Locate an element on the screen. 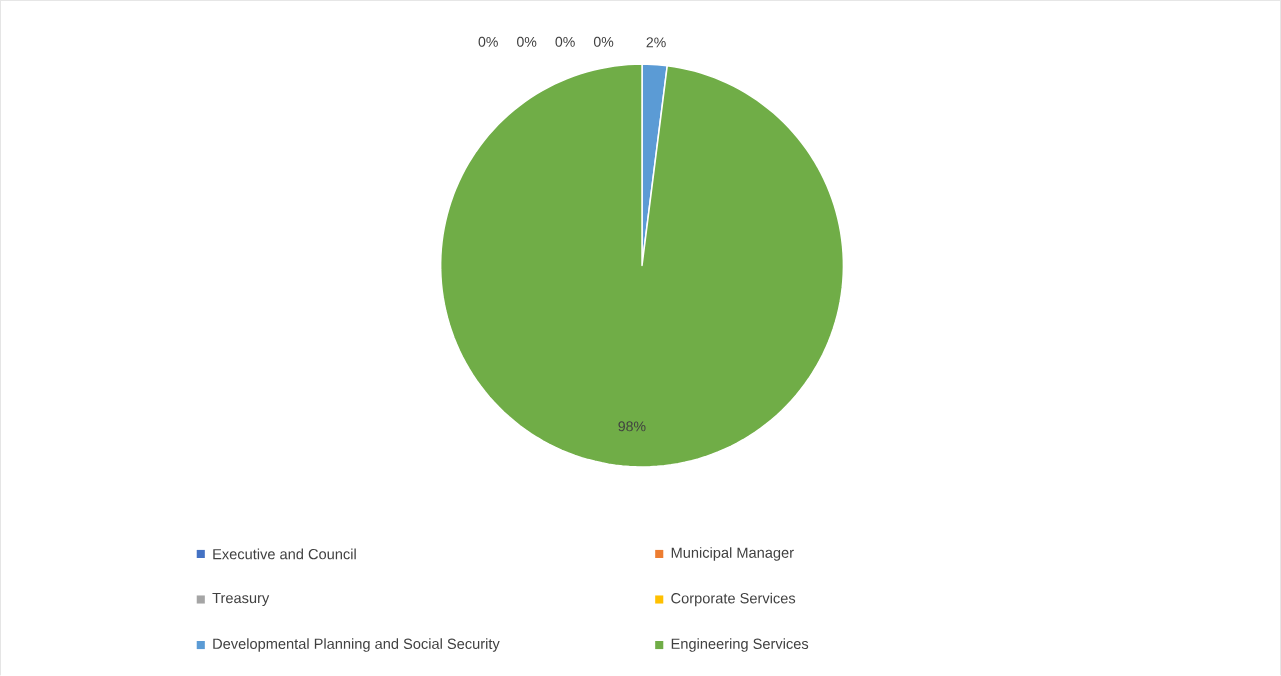  data-label: 98% is located at coordinates (632, 426).